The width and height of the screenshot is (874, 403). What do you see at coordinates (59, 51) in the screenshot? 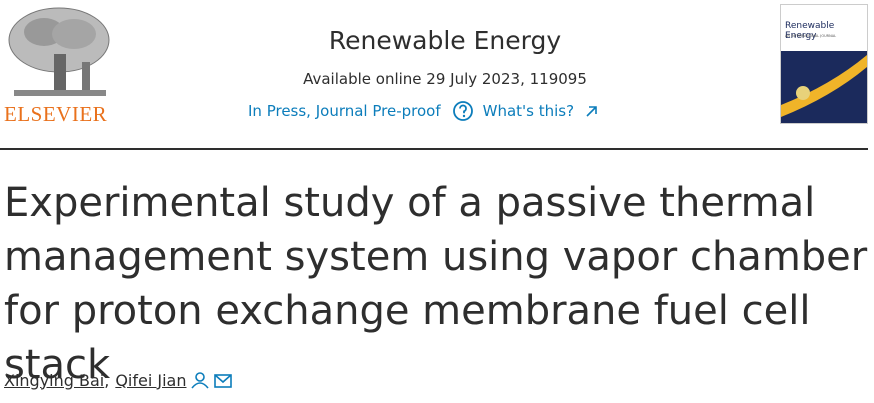
I see `publisher-logo` at bounding box center [59, 51].